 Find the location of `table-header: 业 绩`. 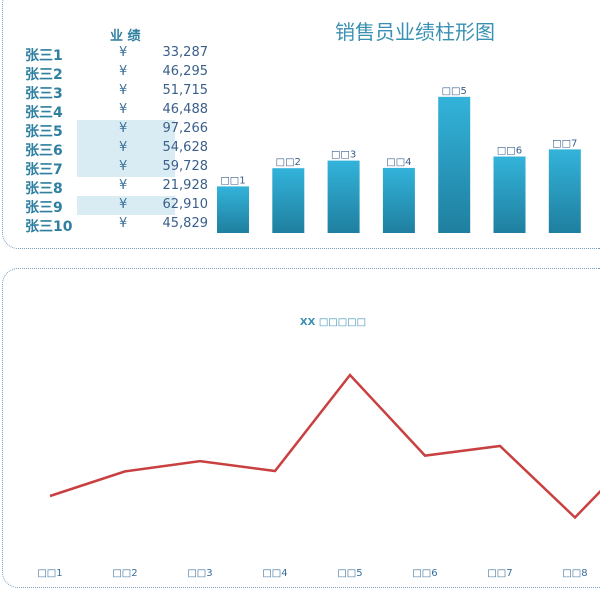

table-header: 业 绩 is located at coordinates (125, 36).